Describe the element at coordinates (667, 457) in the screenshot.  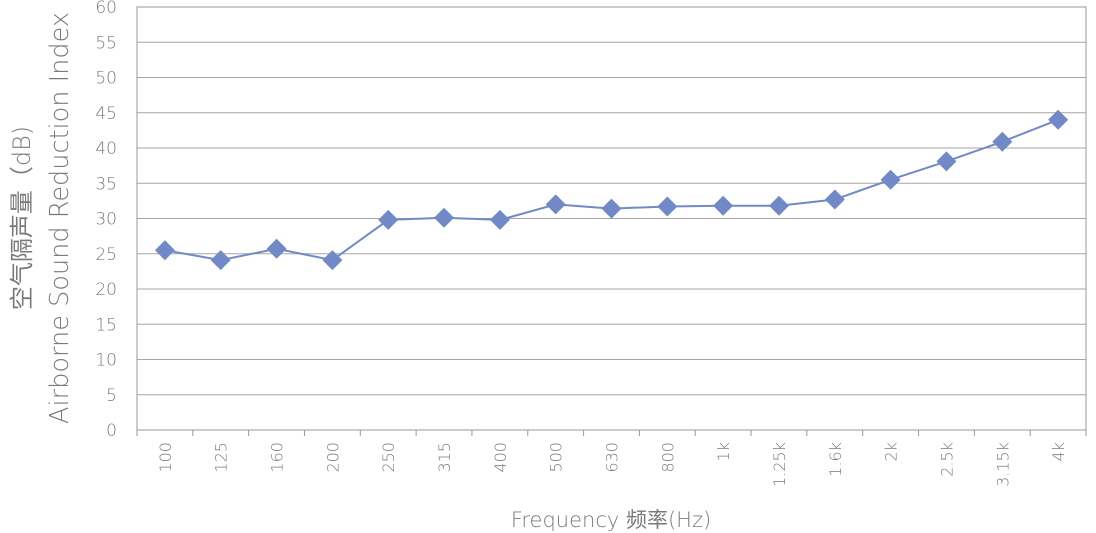
I see `x-tick-label: 800` at that location.